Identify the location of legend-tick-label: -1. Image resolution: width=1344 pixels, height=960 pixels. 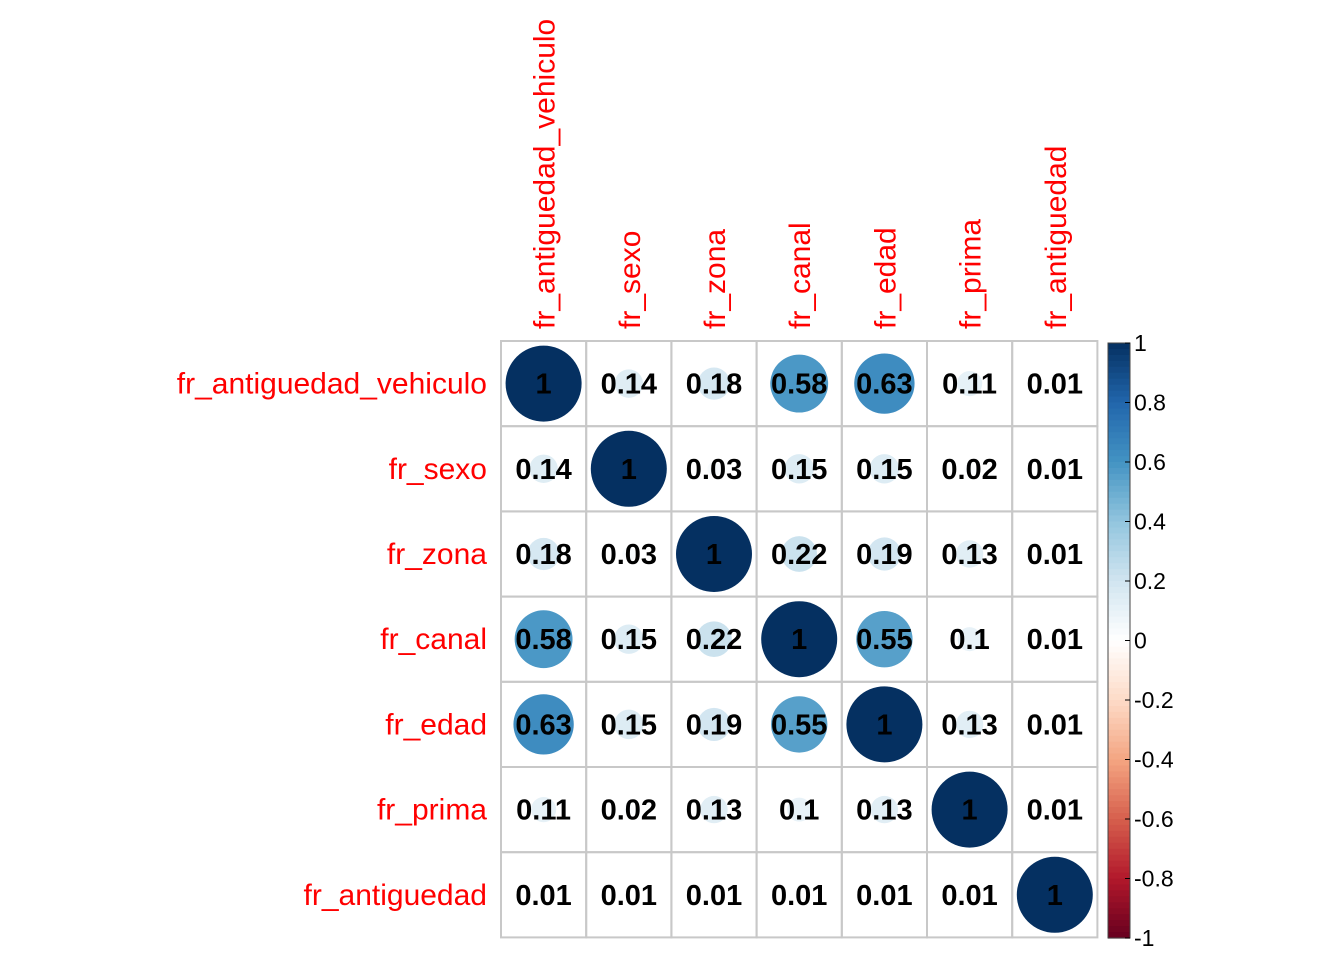
(1144, 938).